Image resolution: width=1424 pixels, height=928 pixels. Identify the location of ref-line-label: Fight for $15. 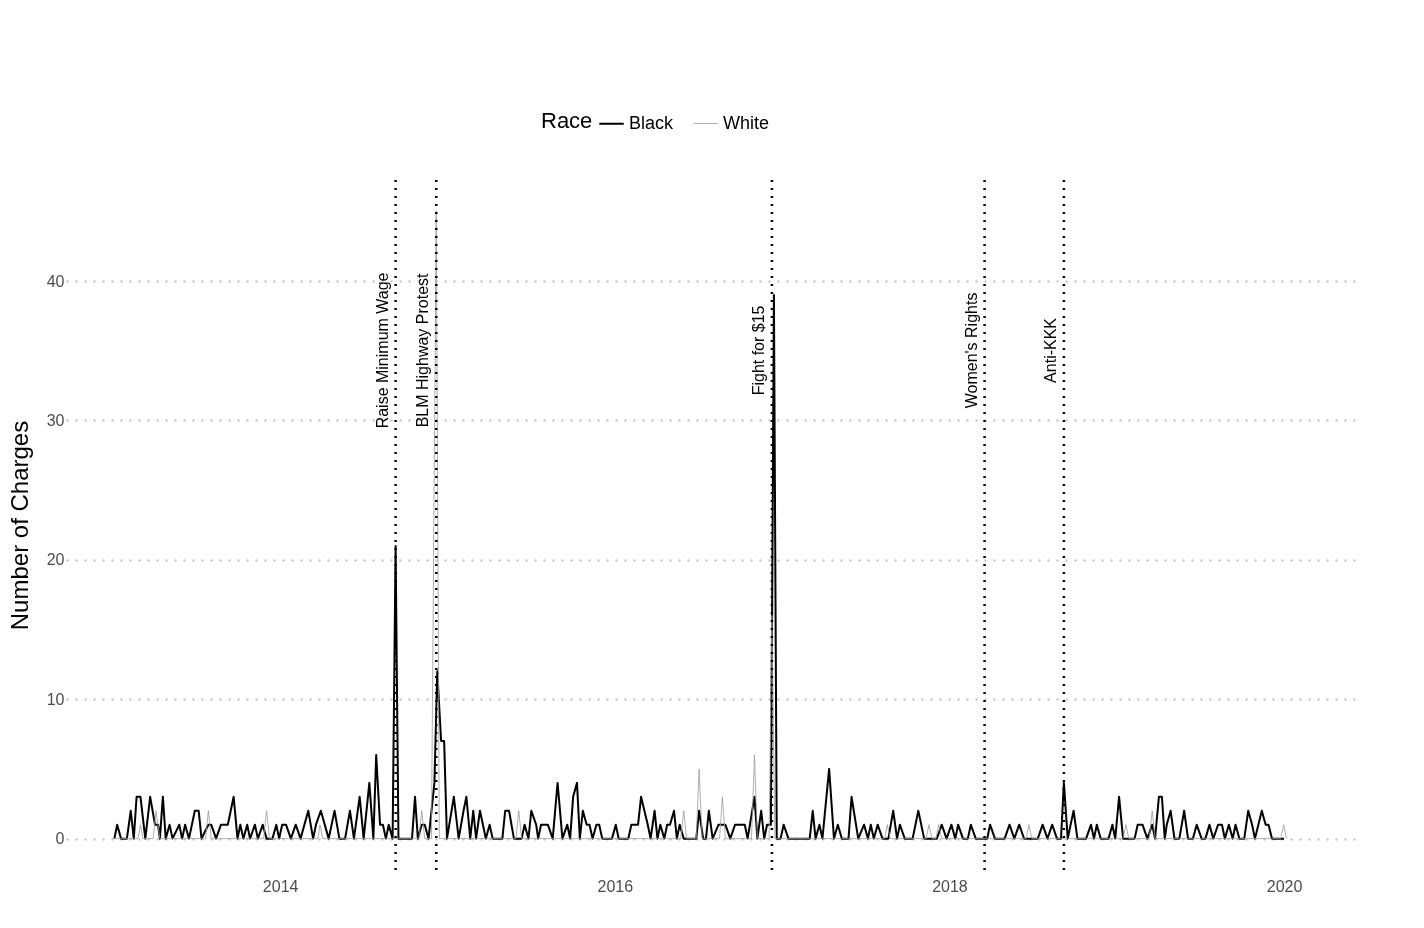
(758, 350).